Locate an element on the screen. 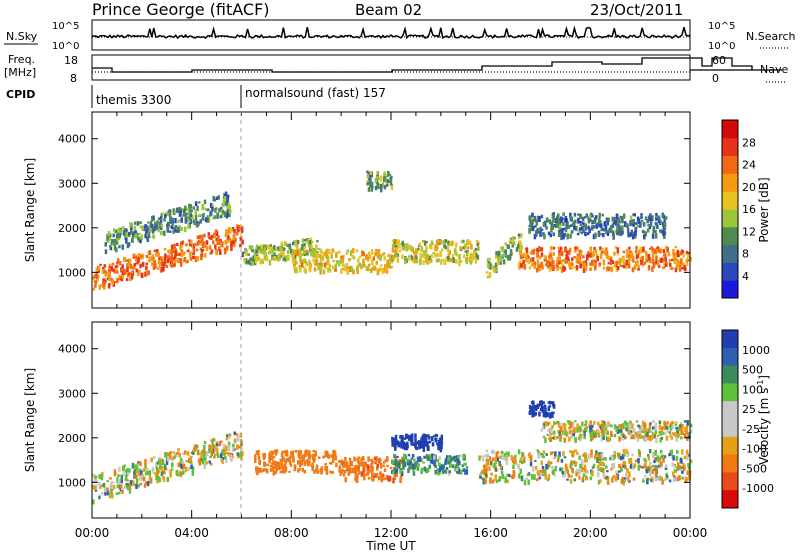 The width and height of the screenshot is (800, 554). date-label: 23/Oct/2011 is located at coordinates (636, 10).